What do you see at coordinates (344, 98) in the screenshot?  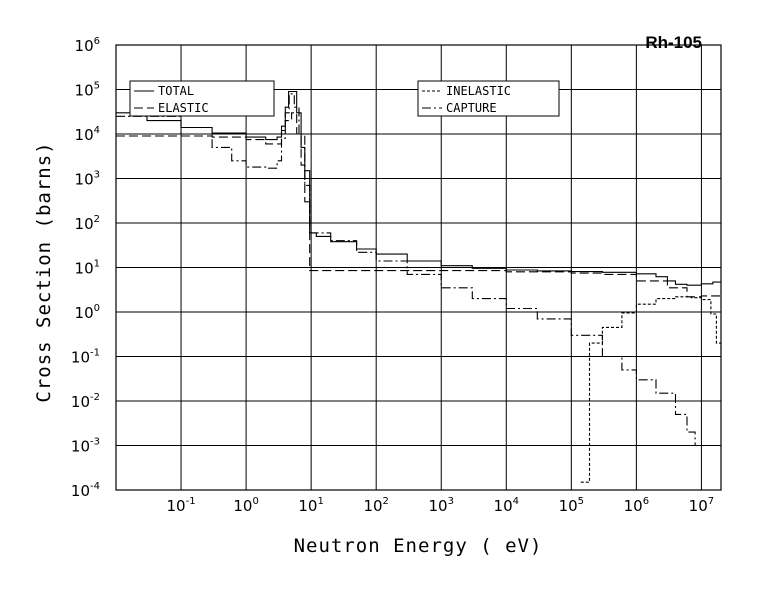 I see `legends: TOTAL ELASTIC INELASTIC CAPTURE` at bounding box center [344, 98].